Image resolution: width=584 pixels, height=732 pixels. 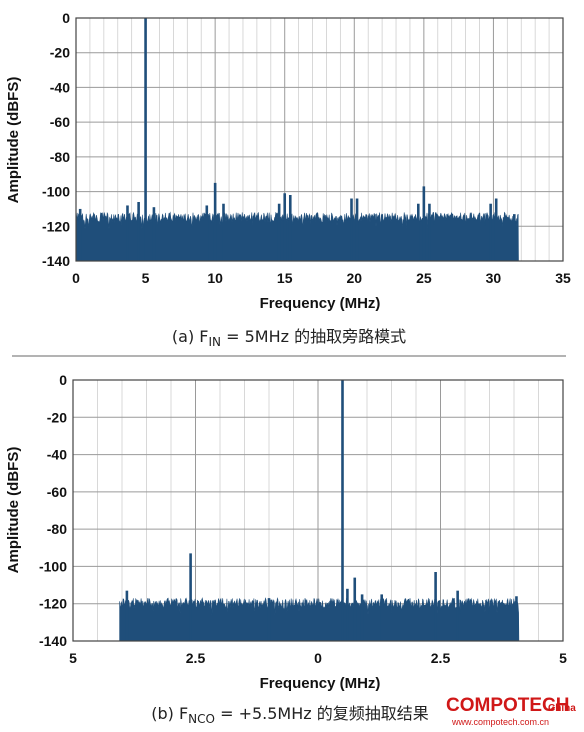 What do you see at coordinates (354, 278) in the screenshot?
I see `x-tick-label: 20` at bounding box center [354, 278].